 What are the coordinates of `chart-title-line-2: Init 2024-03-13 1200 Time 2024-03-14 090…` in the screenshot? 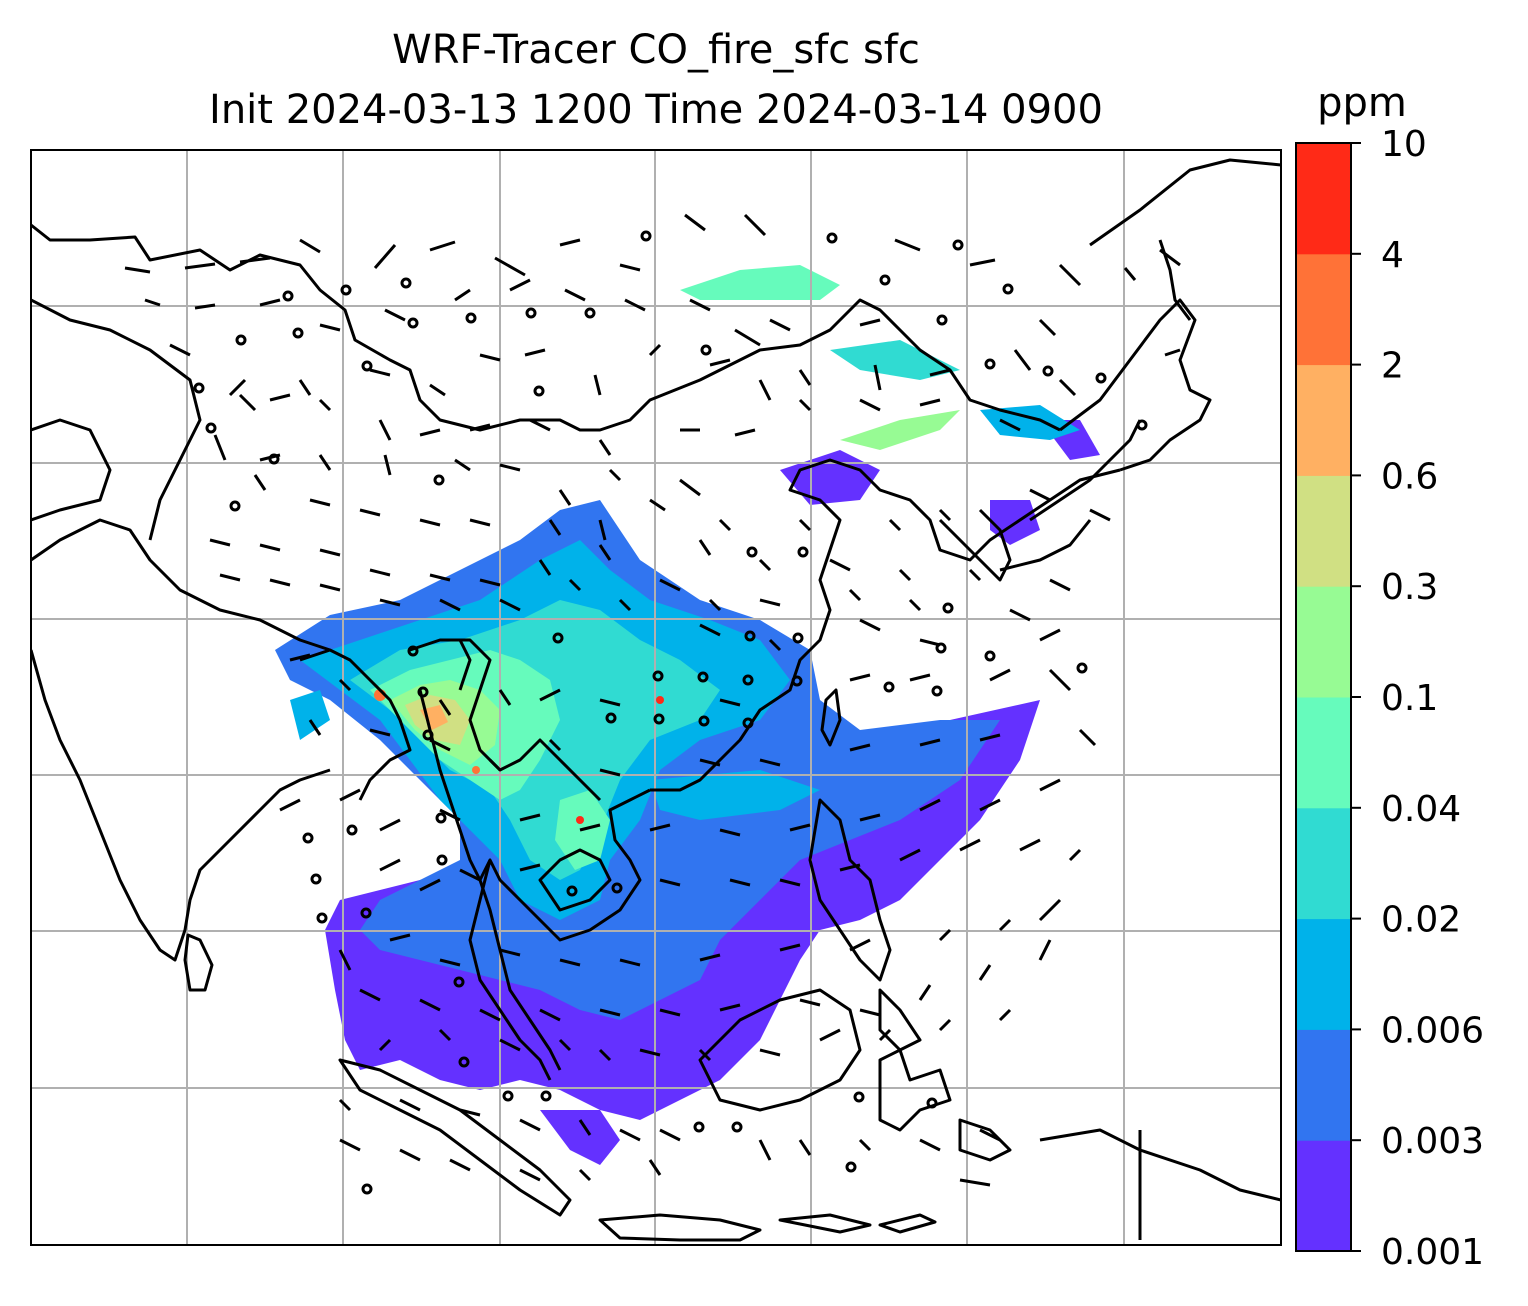 It's located at (656, 110).